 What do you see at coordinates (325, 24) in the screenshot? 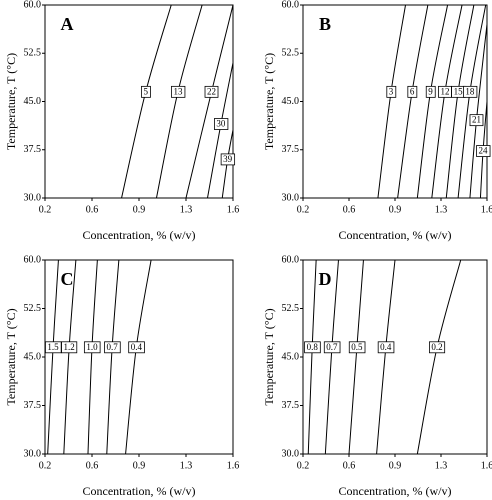
I see `panel-label: B` at bounding box center [325, 24].